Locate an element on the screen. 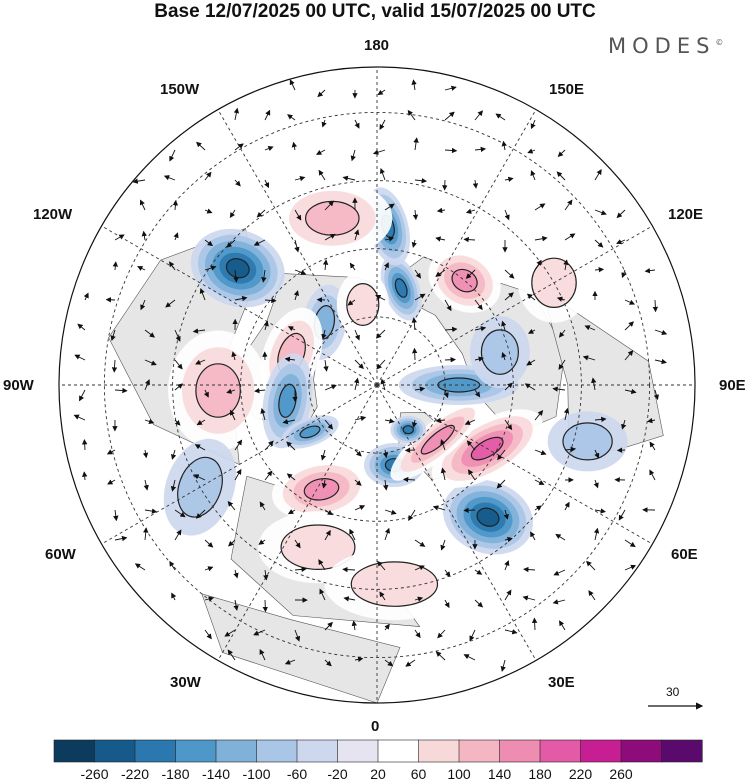 This screenshot has height=783, width=750. colorbar-tick-label: 220 is located at coordinates (580, 774).